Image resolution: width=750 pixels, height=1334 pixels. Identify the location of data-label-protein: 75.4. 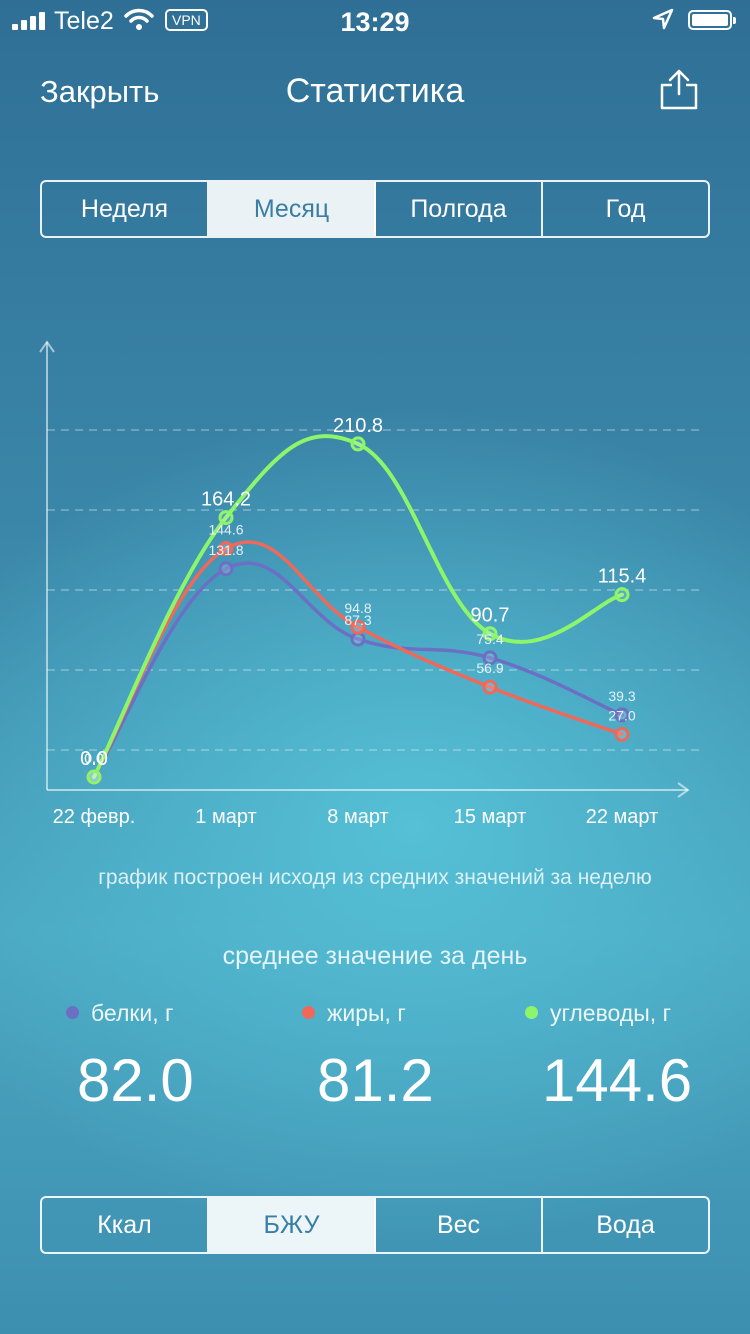
(489, 639).